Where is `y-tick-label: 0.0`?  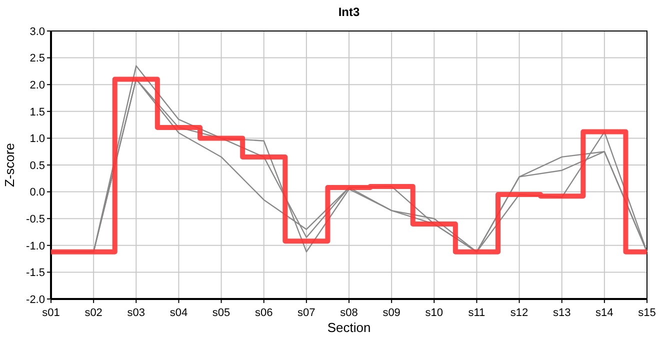
y-tick-label: 0.0 is located at coordinates (37, 192).